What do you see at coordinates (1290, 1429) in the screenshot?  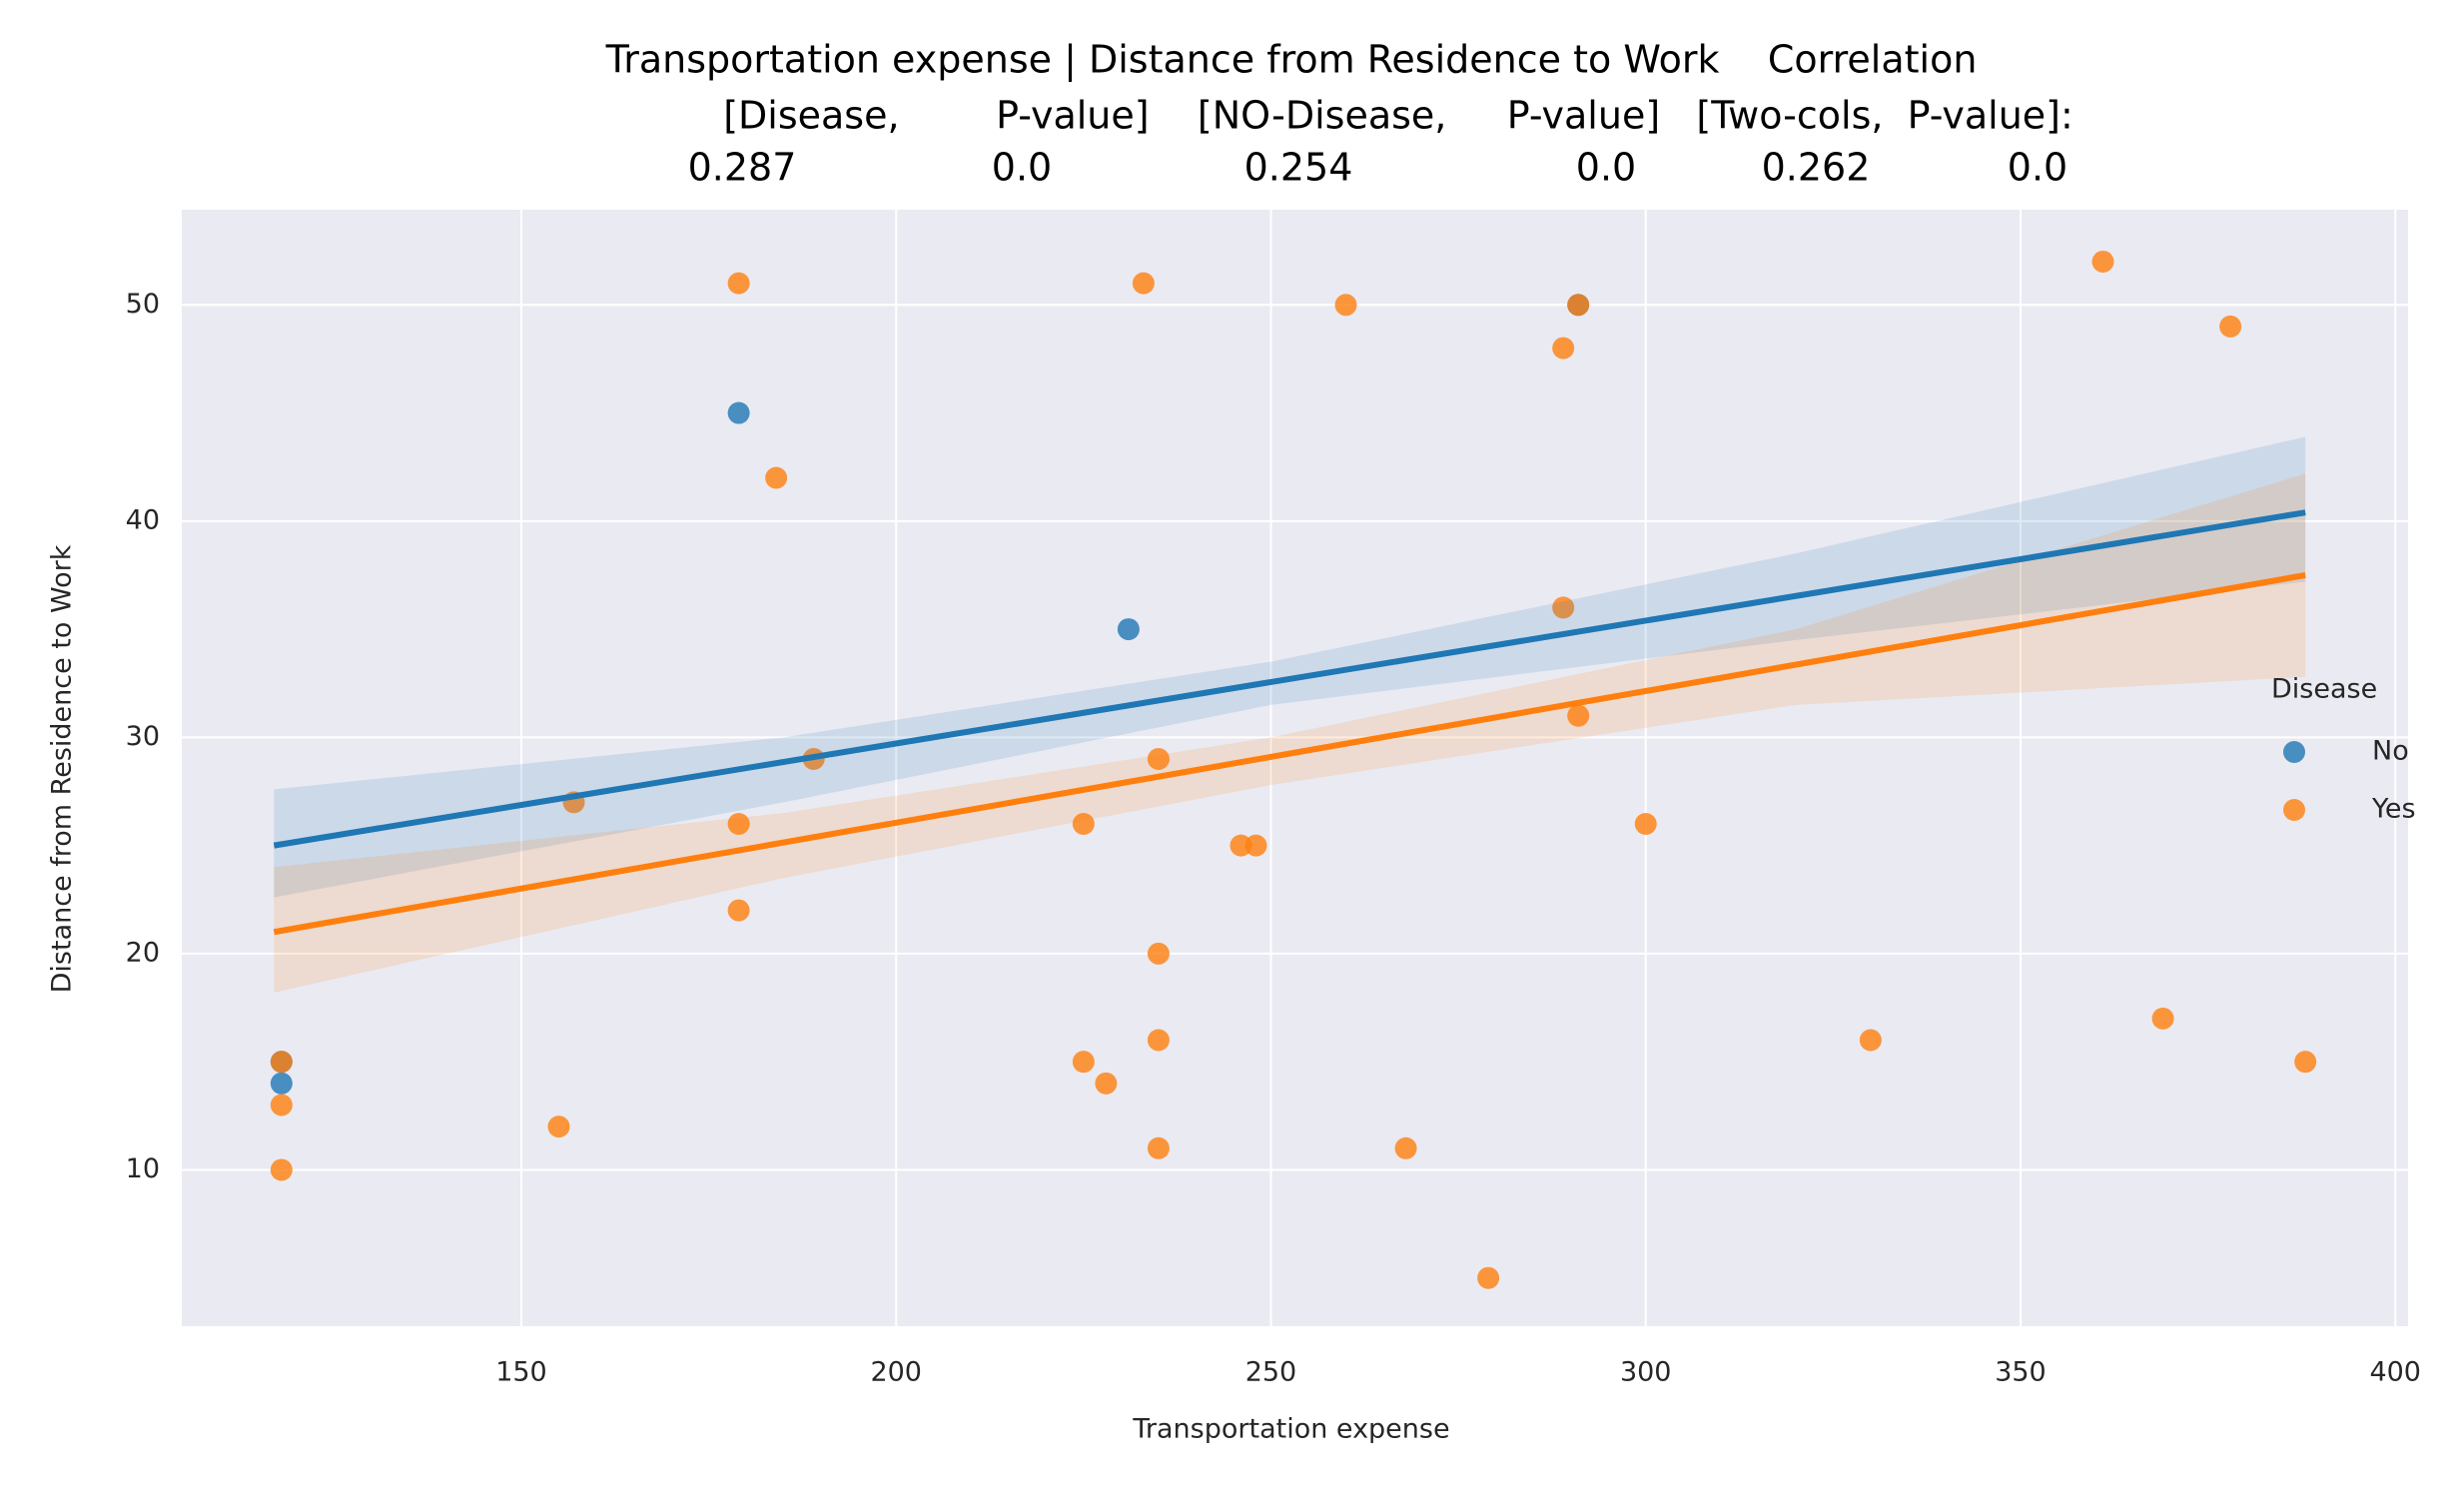 I see `x-axis-label: Transportation expense` at bounding box center [1290, 1429].